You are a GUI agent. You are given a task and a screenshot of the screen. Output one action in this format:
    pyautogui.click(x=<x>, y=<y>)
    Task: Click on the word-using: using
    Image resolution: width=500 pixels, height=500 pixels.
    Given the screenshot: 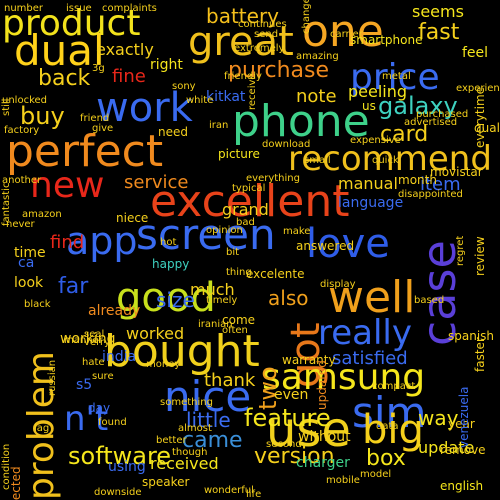 What is the action you would take?
    pyautogui.click(x=127, y=467)
    